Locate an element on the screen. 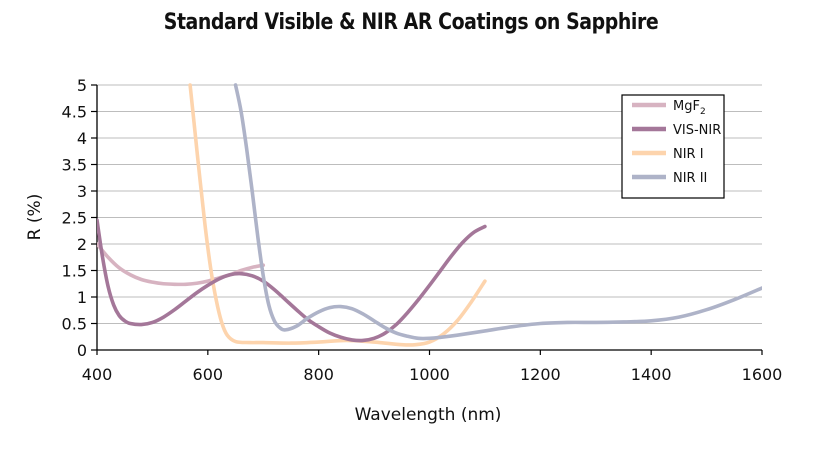 This screenshot has width=822, height=449. legend-label-subscript: 2 is located at coordinates (703, 112).